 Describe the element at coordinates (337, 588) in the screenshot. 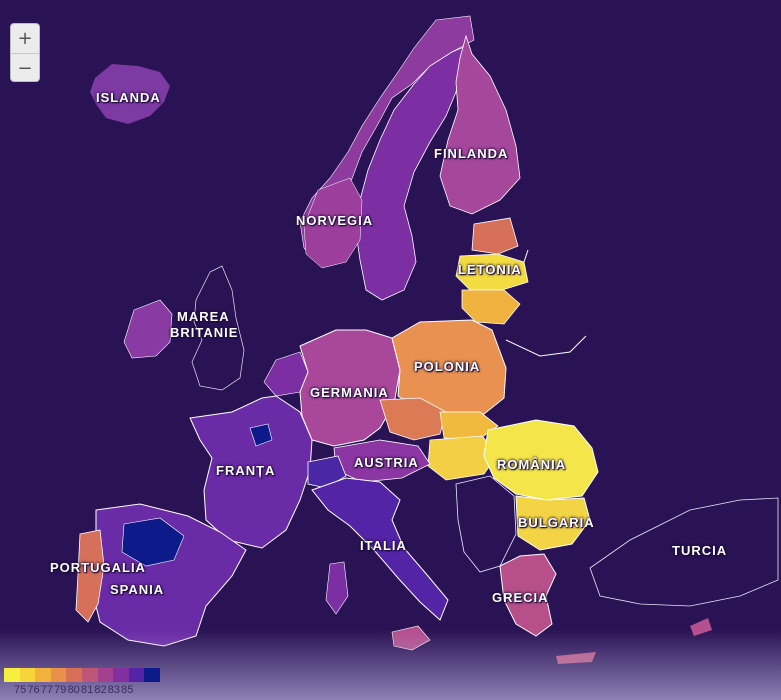

I see `region-sardinia` at that location.